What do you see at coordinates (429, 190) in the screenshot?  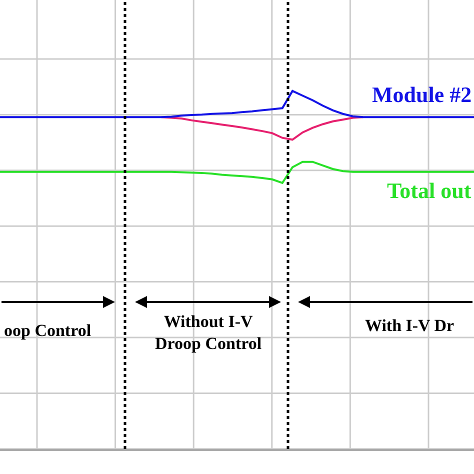 I see `series-label: Total out` at bounding box center [429, 190].